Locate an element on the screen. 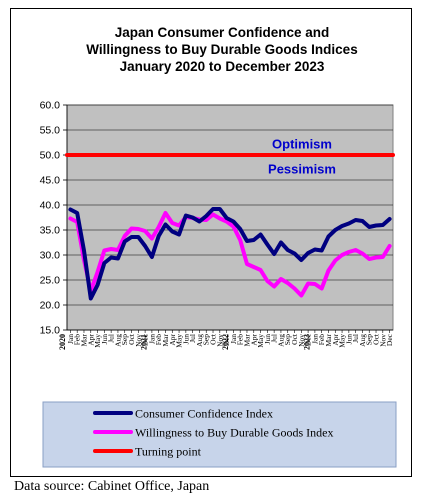 The width and height of the screenshot is (422, 501). y-tick-label: 45.0 is located at coordinates (50, 181).